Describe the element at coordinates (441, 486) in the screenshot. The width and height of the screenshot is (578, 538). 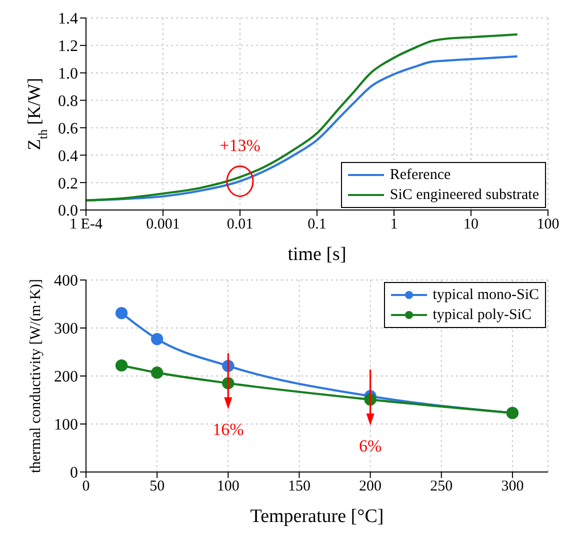
I see `x-tick-label: 250` at that location.